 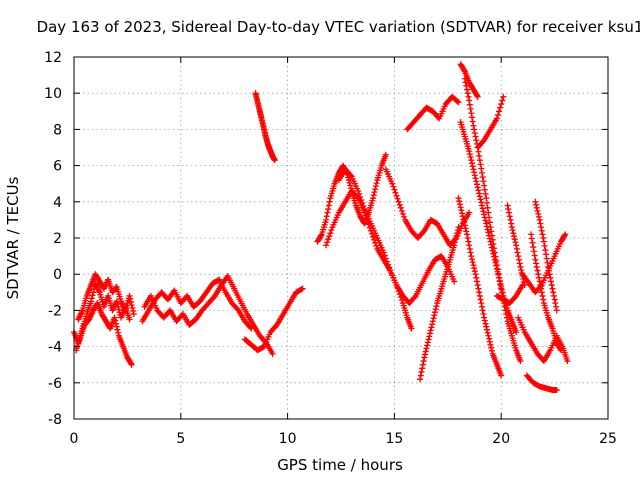 What do you see at coordinates (55, 420) in the screenshot?
I see `y-tick-label: -8` at bounding box center [55, 420].